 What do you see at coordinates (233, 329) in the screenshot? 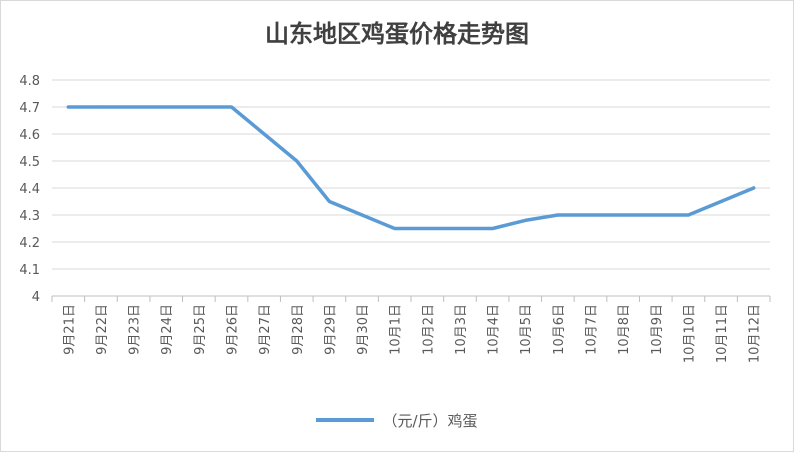
I see `x-tick-label: 9月26日` at bounding box center [233, 329].